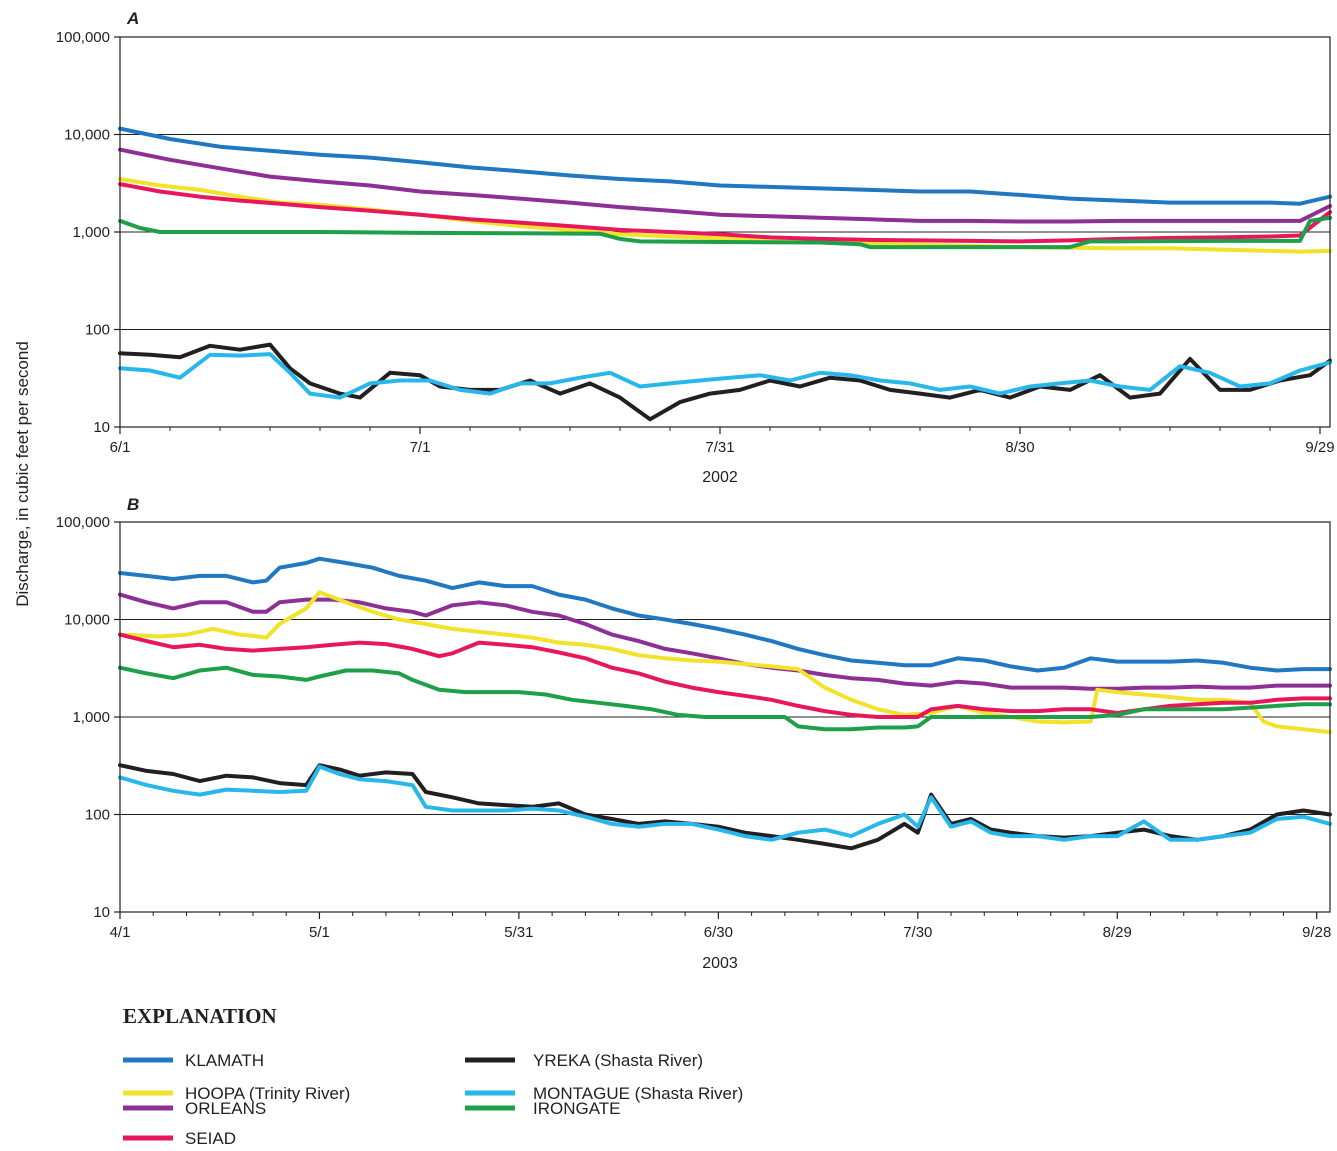 The height and width of the screenshot is (1151, 1337). I want to click on panel-a-y-tick-label: 10, so click(101, 427).